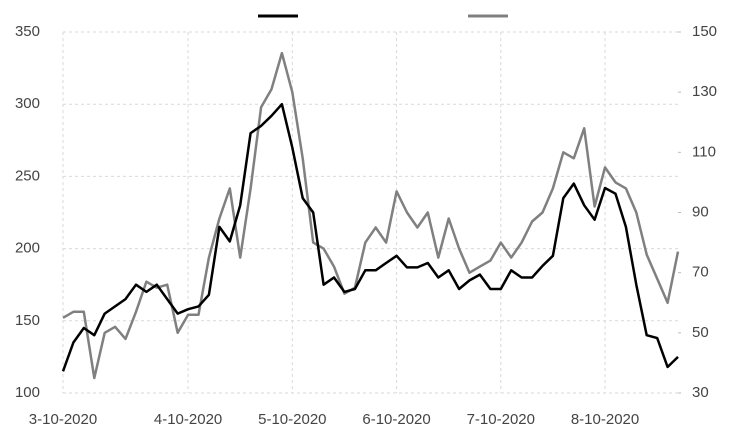 The image size is (733, 437). I want to click on y2-tick-label: 90, so click(700, 211).